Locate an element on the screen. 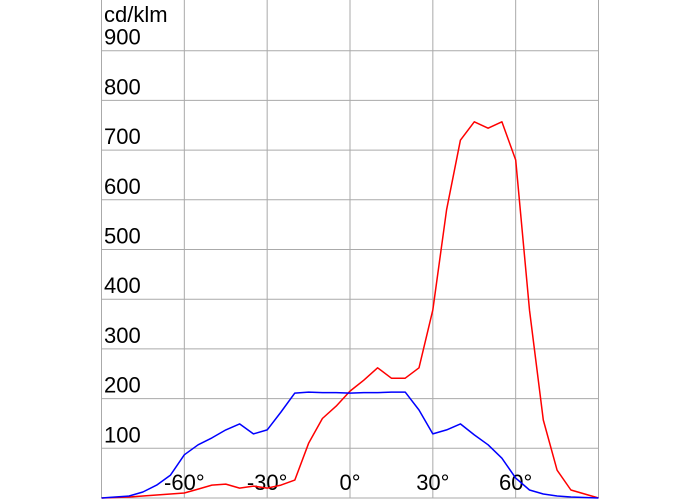  x-tick-label: -30° is located at coordinates (267, 482).